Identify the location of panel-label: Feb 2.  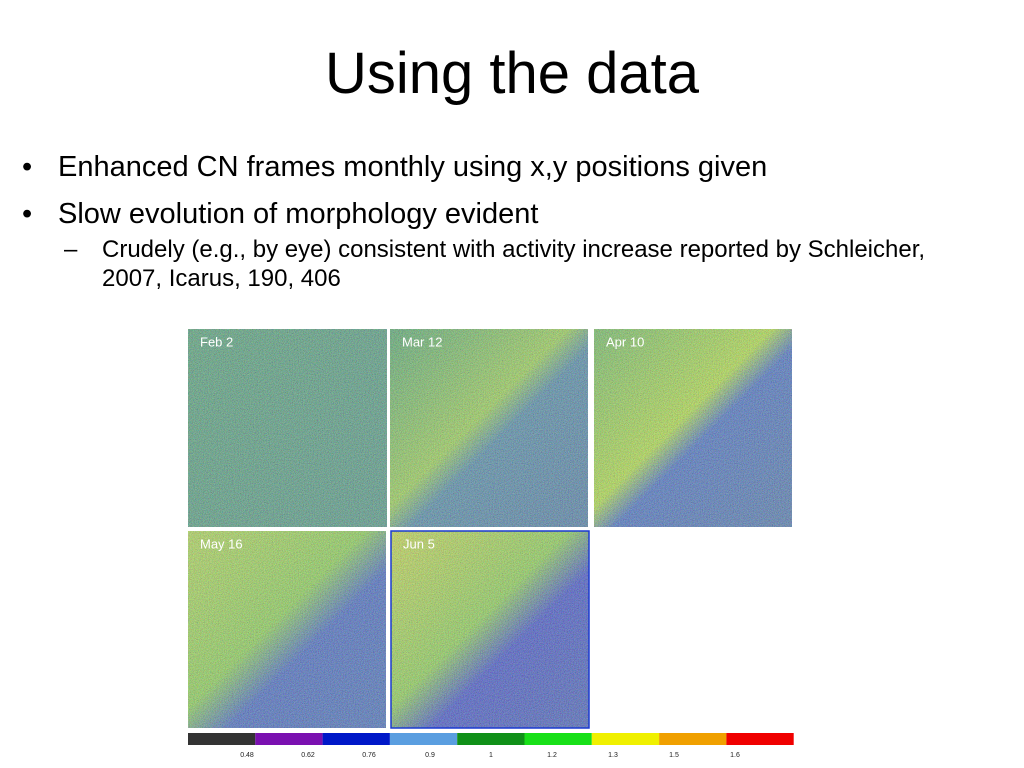
(216, 341).